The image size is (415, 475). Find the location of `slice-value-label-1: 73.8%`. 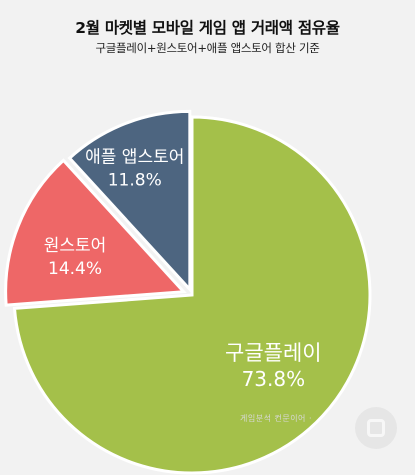

slice-value-label-1: 73.8% is located at coordinates (274, 379).